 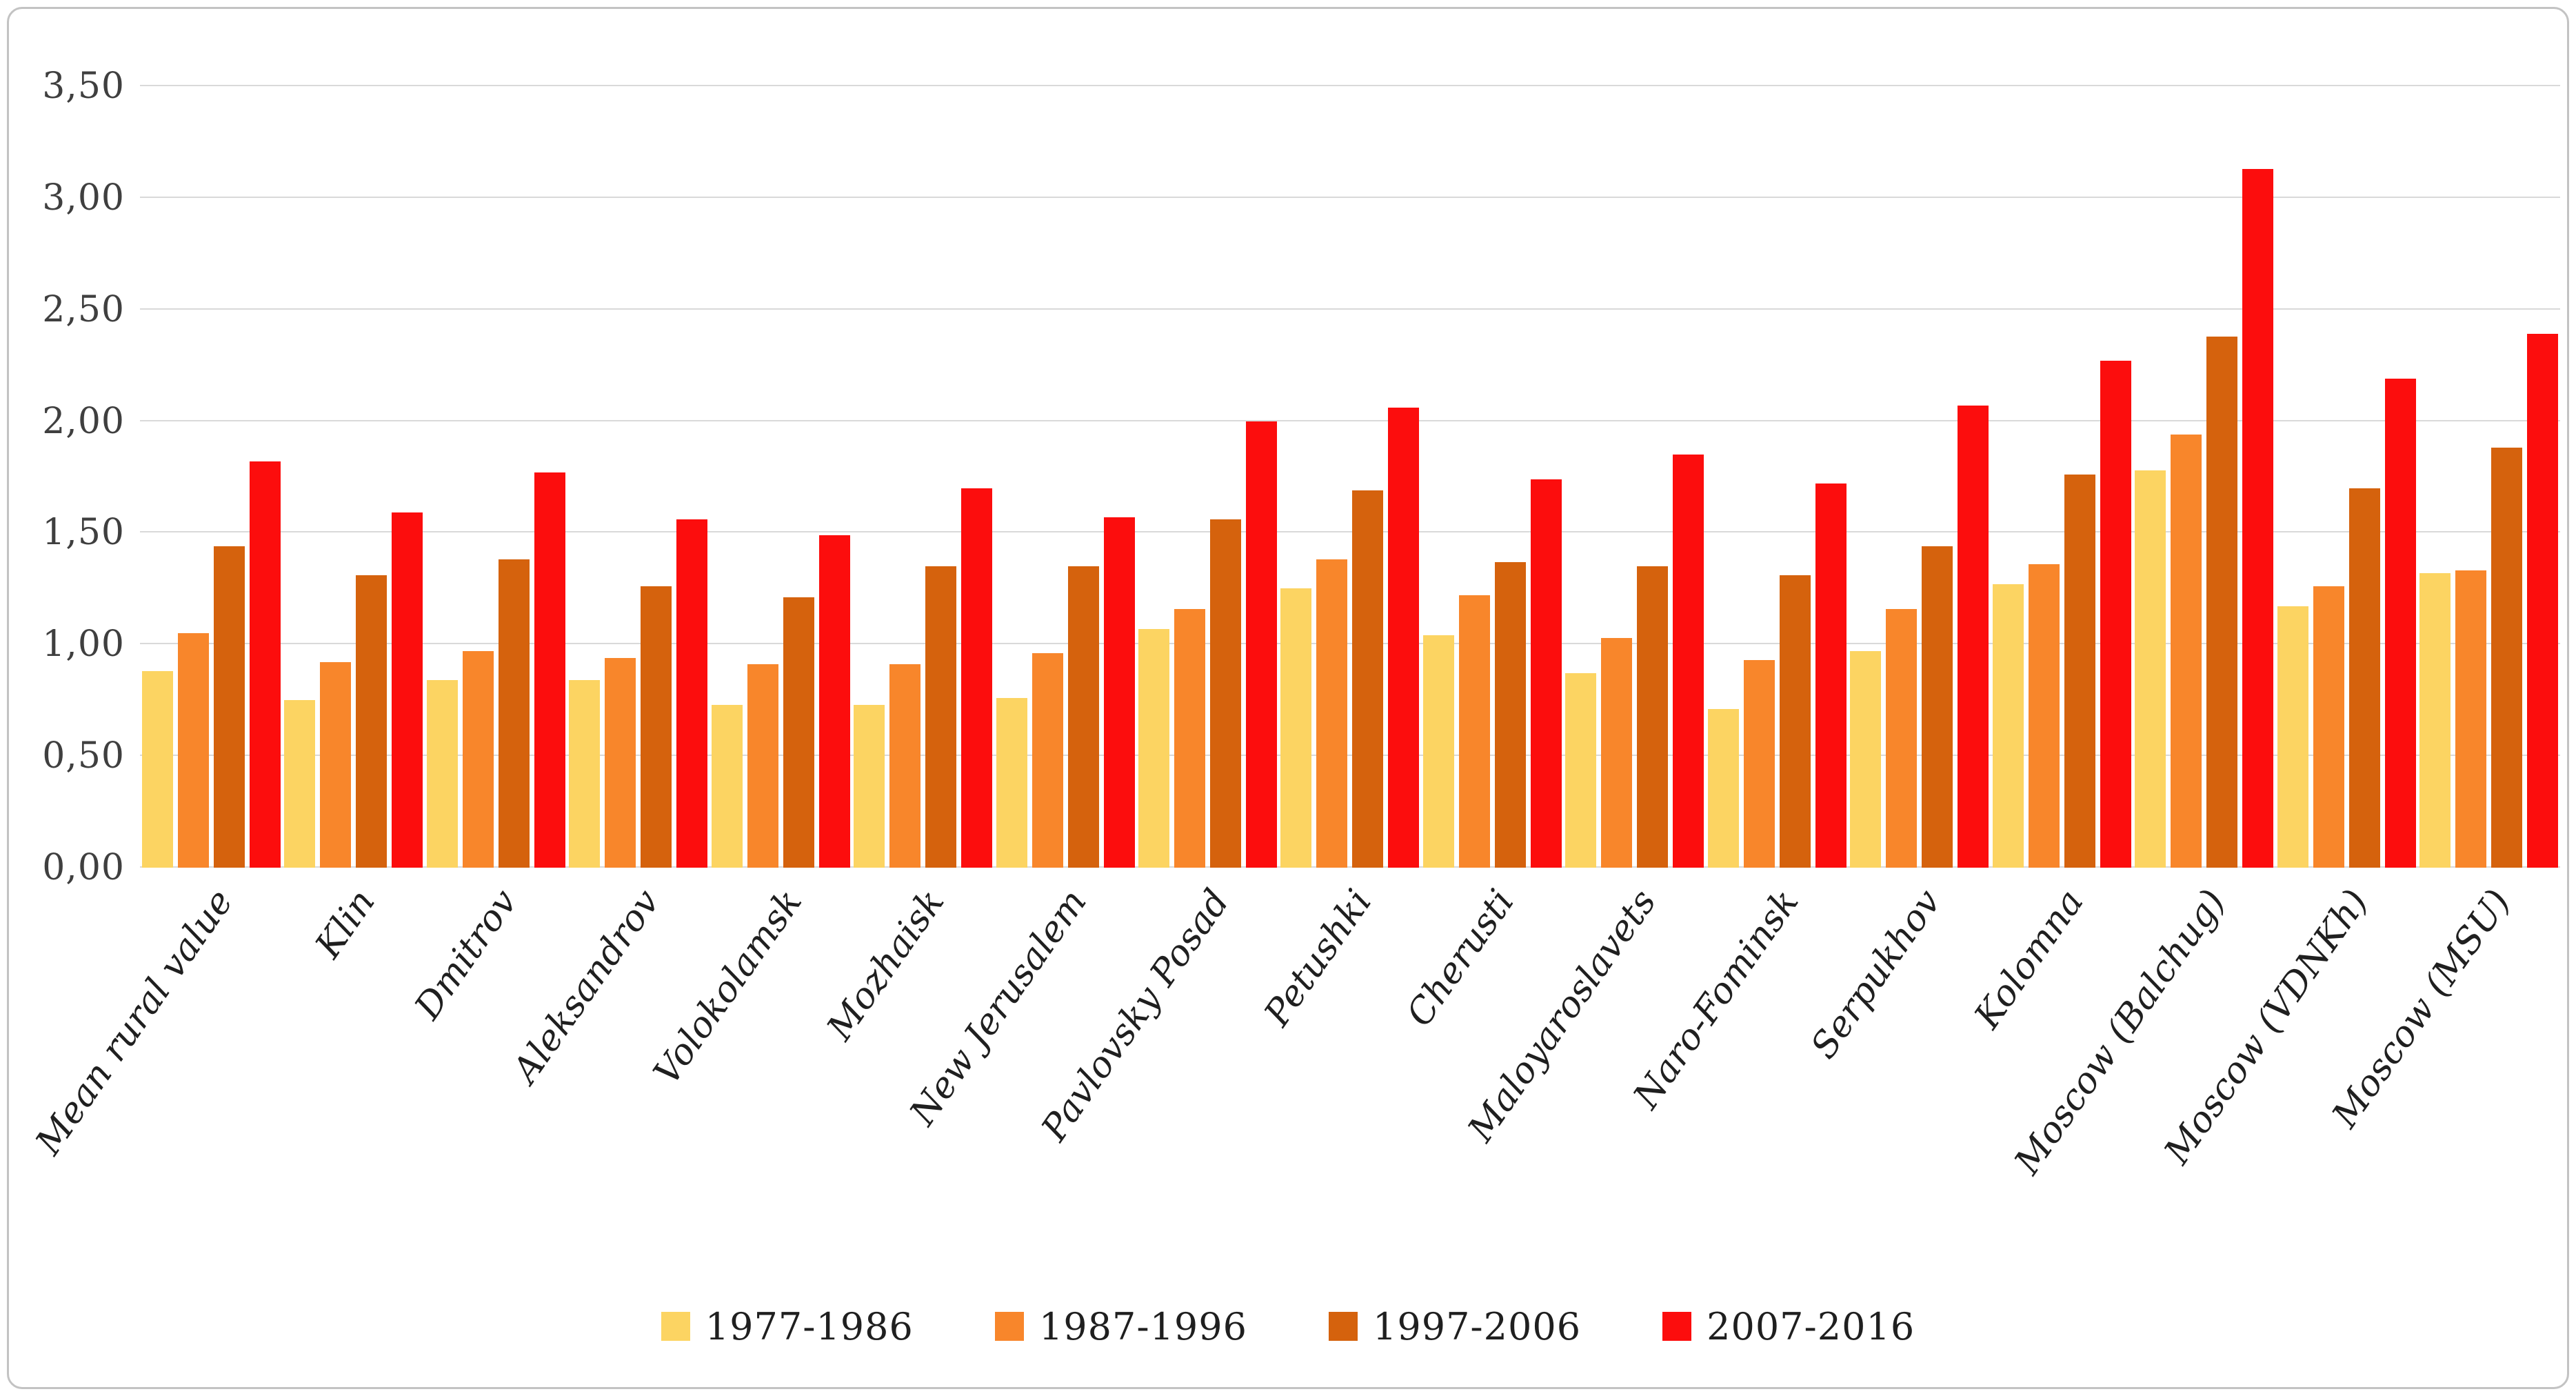 I want to click on y-axis: 0,00 0,50 1,00 1,50 2,00 2,50 3,00 3,50, so click(x=69, y=477).